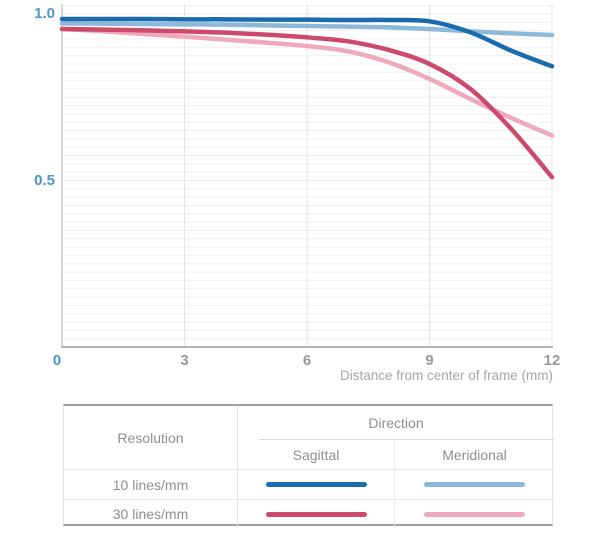  I want to click on y-tick-label: 0.5, so click(44, 180).